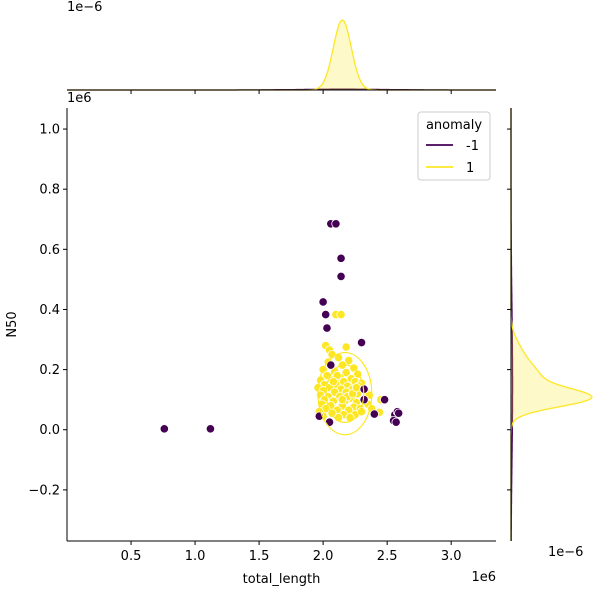  Describe the element at coordinates (387, 556) in the screenshot. I see `x-tick-label: 2.5` at that location.